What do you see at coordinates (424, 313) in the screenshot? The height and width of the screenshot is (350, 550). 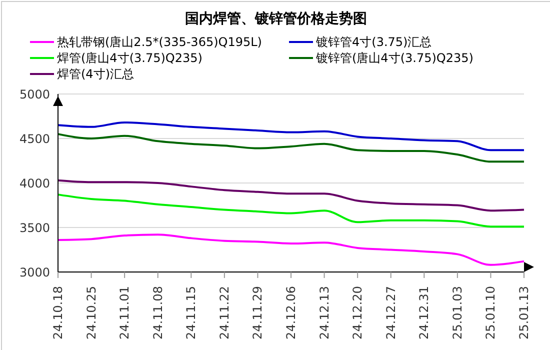 I see `x-tick-label: 24.12.31` at bounding box center [424, 313].